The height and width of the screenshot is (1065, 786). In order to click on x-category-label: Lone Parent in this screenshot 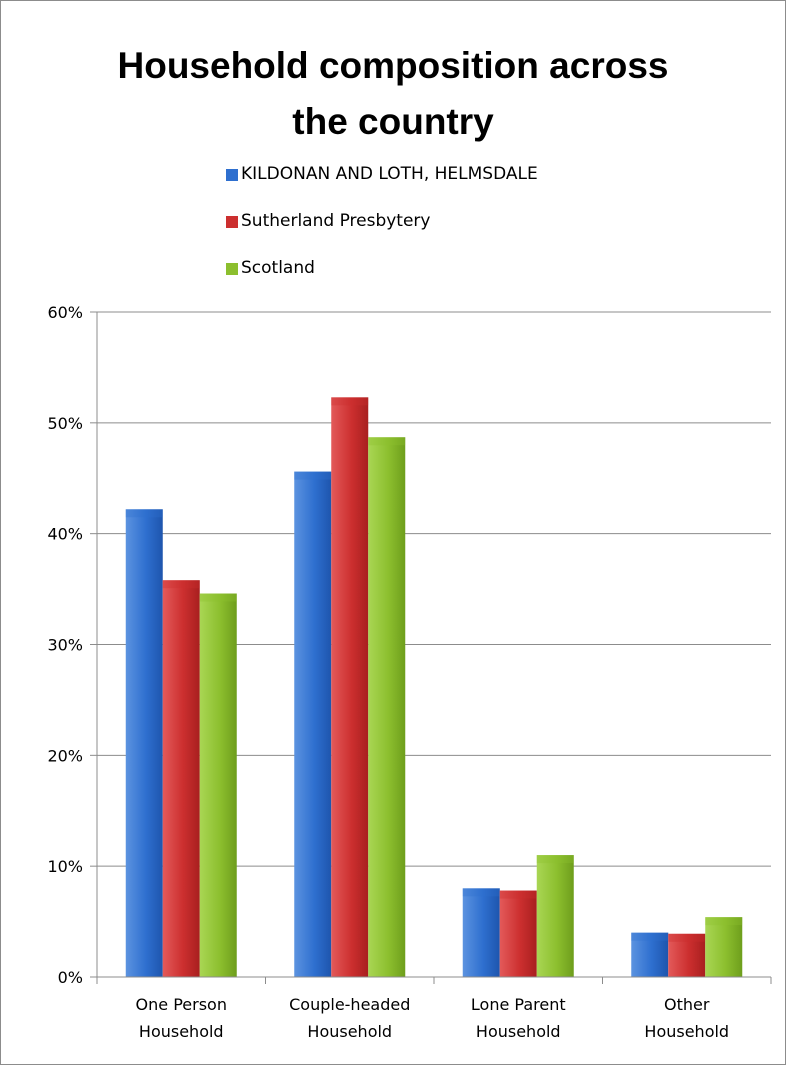, I will do `click(518, 1004)`.